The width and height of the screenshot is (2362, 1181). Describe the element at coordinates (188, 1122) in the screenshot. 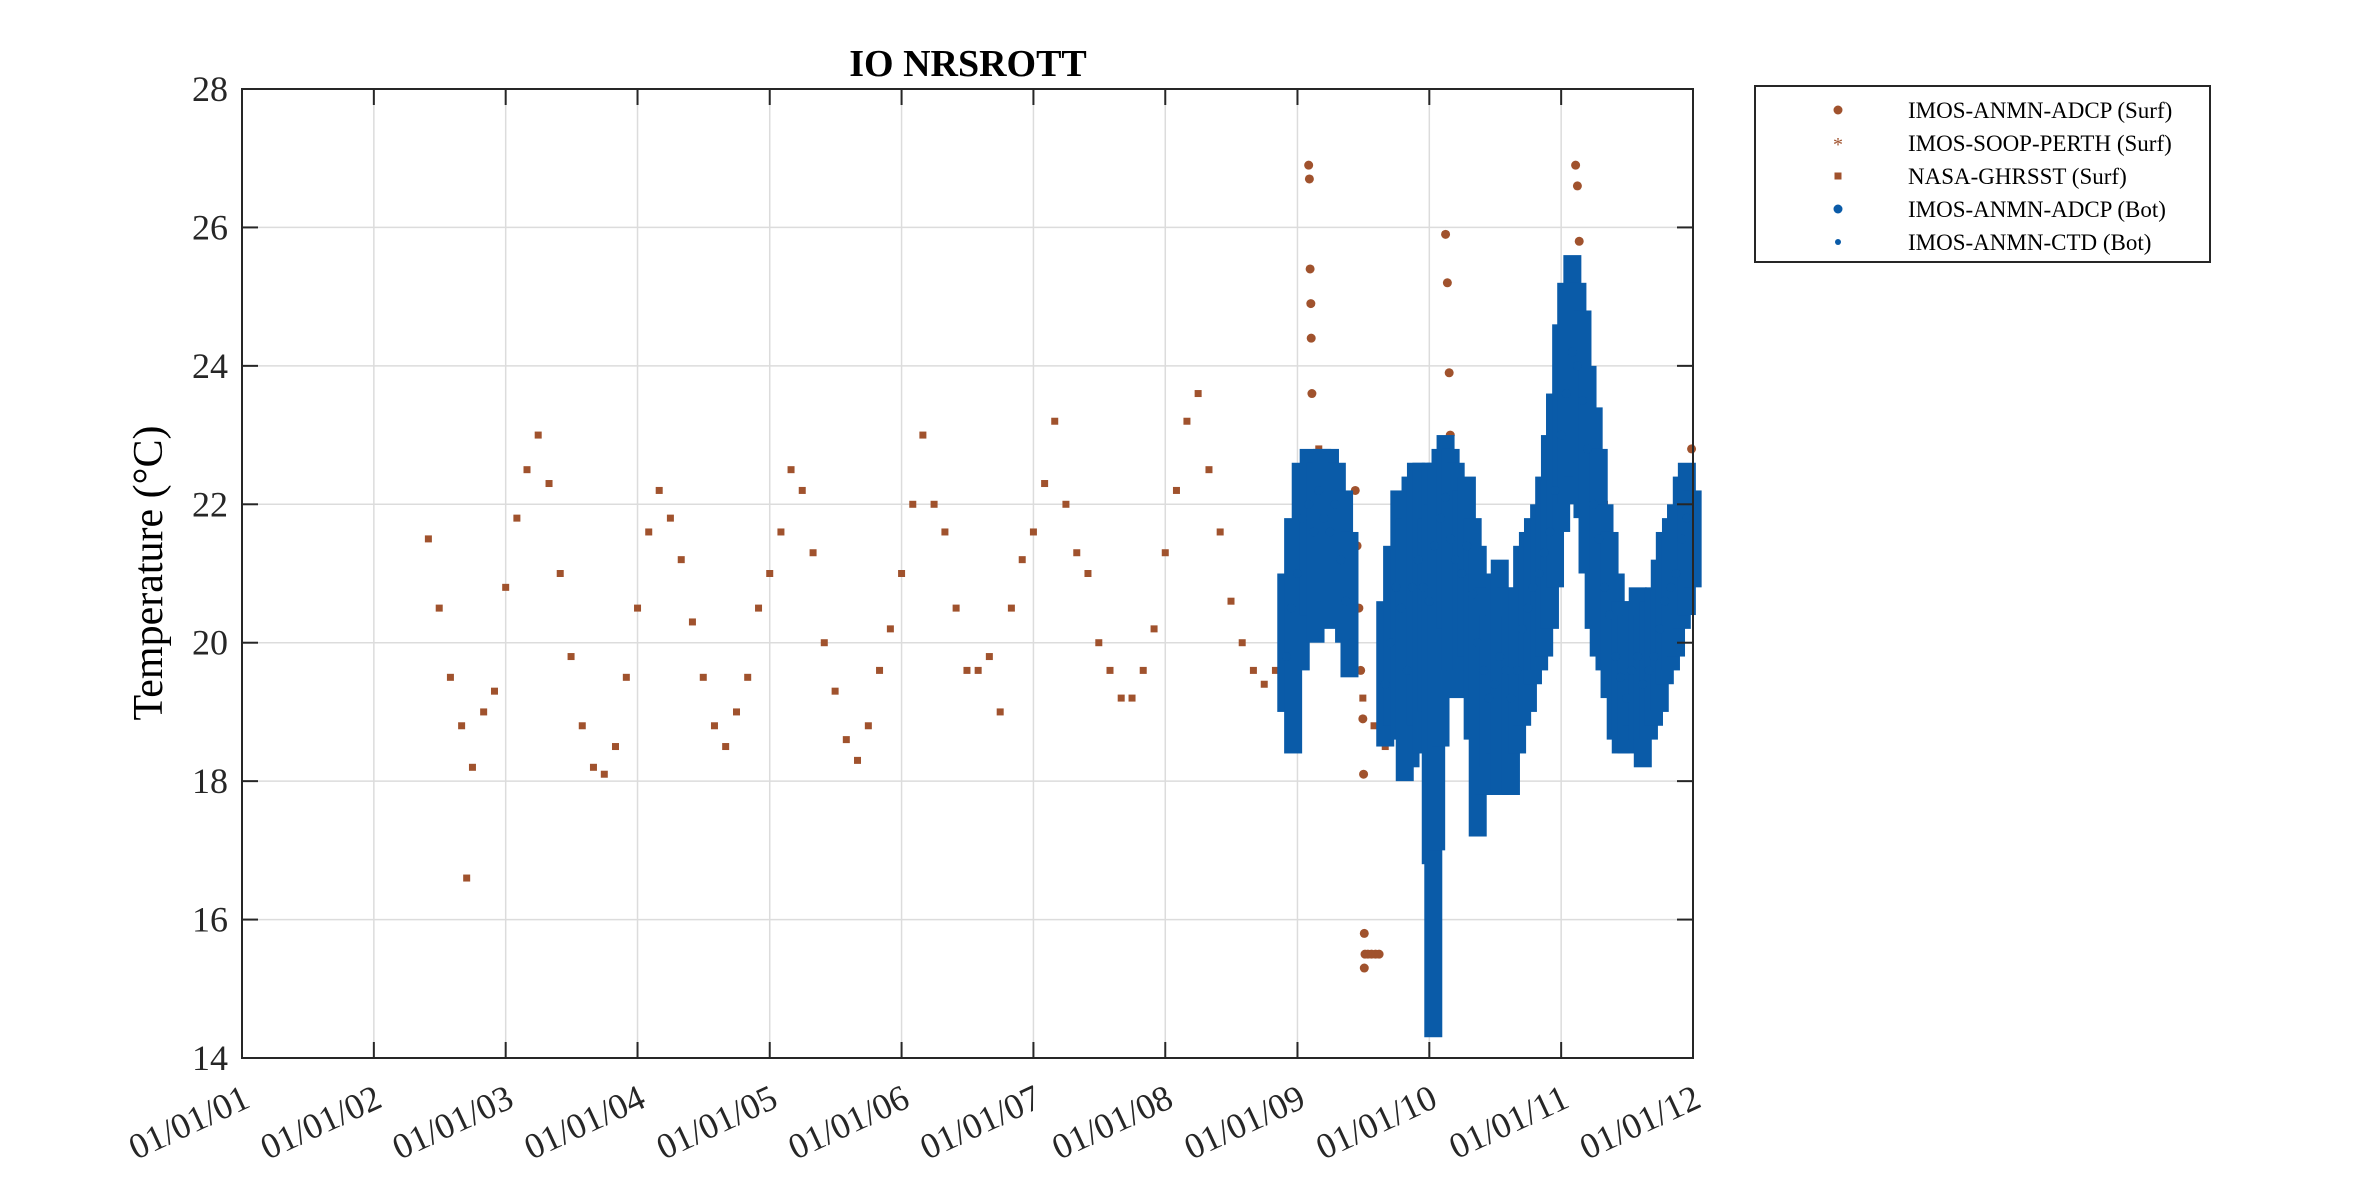

I see `x-tick-label: 01/01/01` at that location.